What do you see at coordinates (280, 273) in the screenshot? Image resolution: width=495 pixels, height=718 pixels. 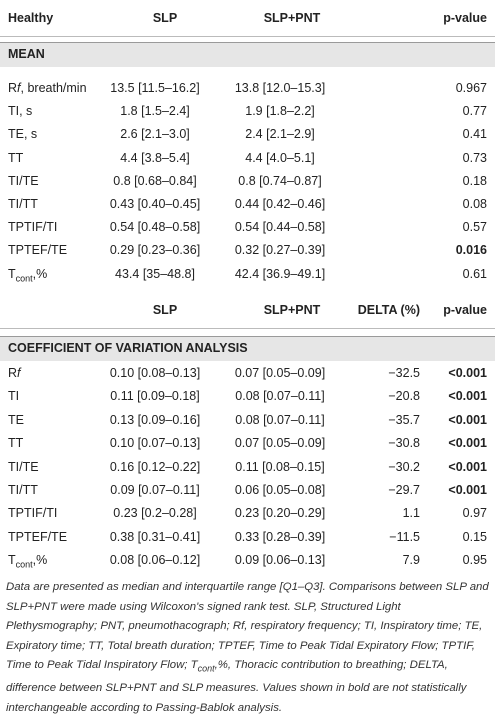 I see `cell-value: 42.4 [36.9–49.1]` at bounding box center [280, 273].